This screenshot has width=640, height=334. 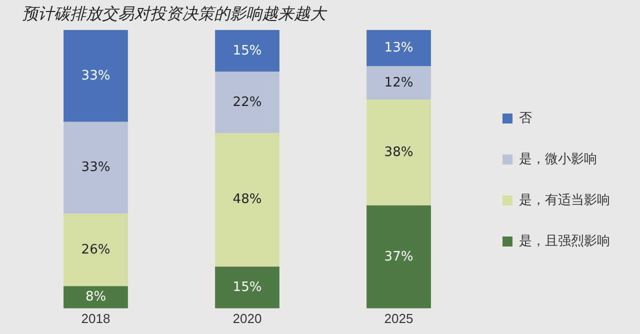 I want to click on data-label: 22%, so click(x=247, y=102).